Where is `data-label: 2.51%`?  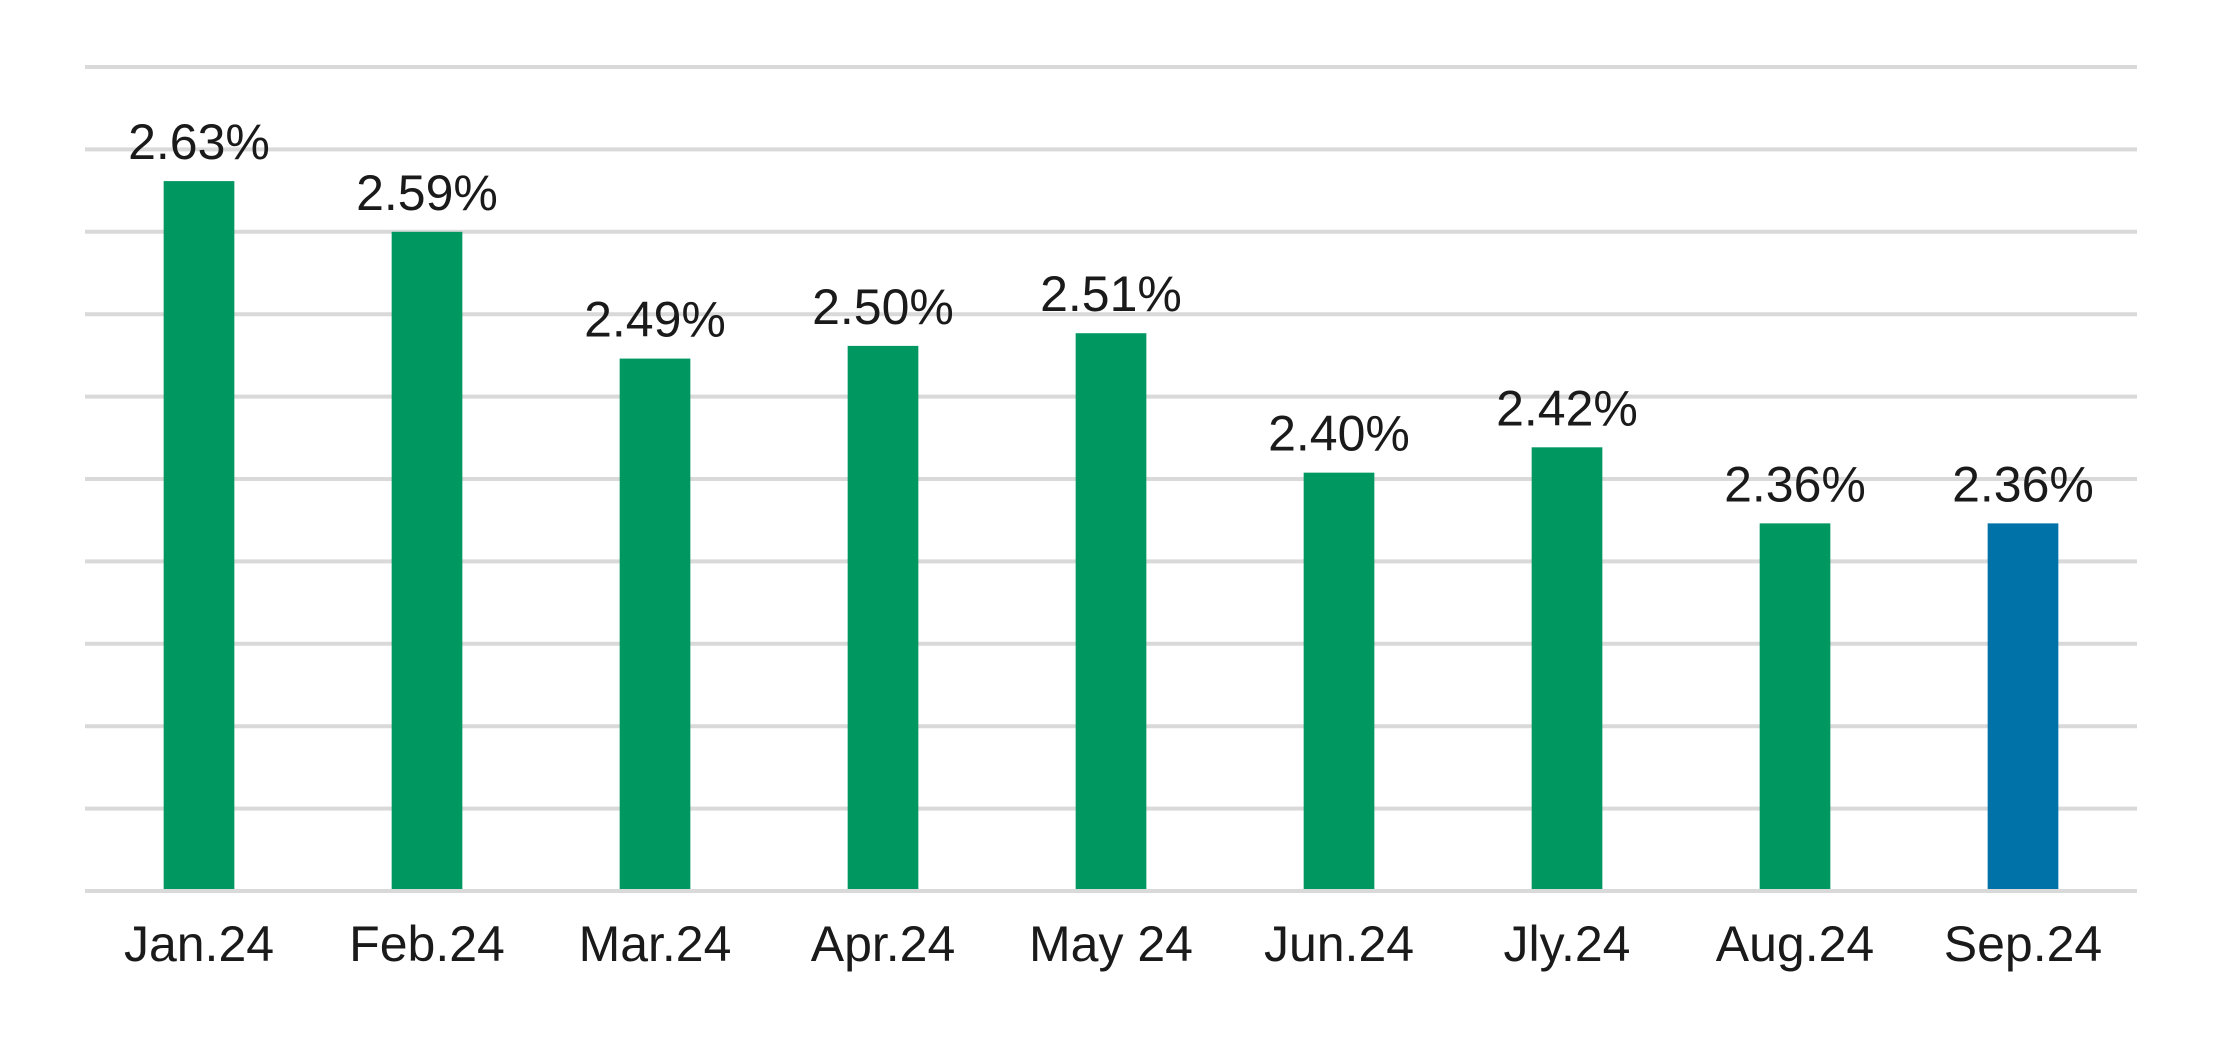 data-label: 2.51% is located at coordinates (1111, 294).